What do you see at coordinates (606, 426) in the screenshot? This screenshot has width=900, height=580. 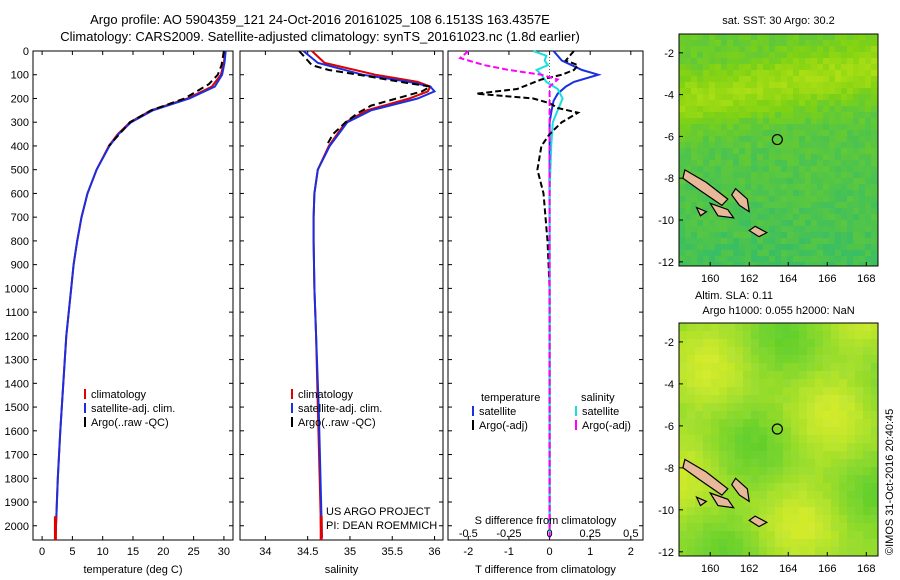 I see `legend-label: Argo(-adj)` at bounding box center [606, 426].